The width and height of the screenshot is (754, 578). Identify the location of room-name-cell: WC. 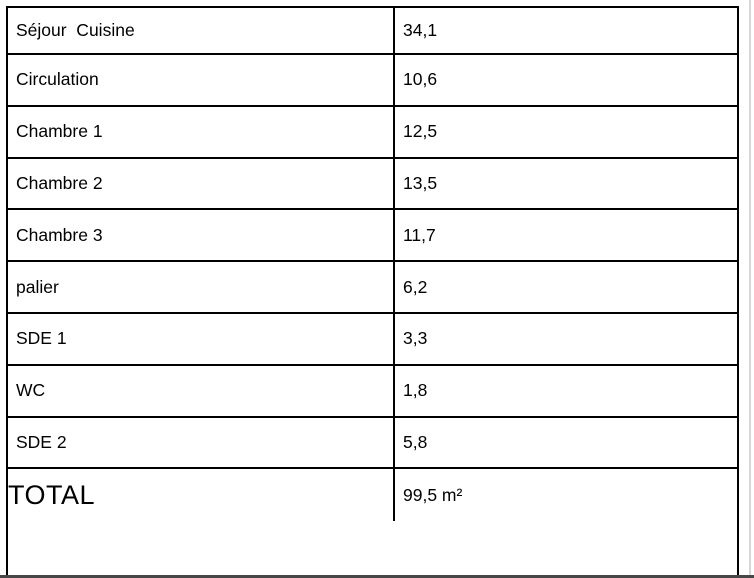
(200, 390).